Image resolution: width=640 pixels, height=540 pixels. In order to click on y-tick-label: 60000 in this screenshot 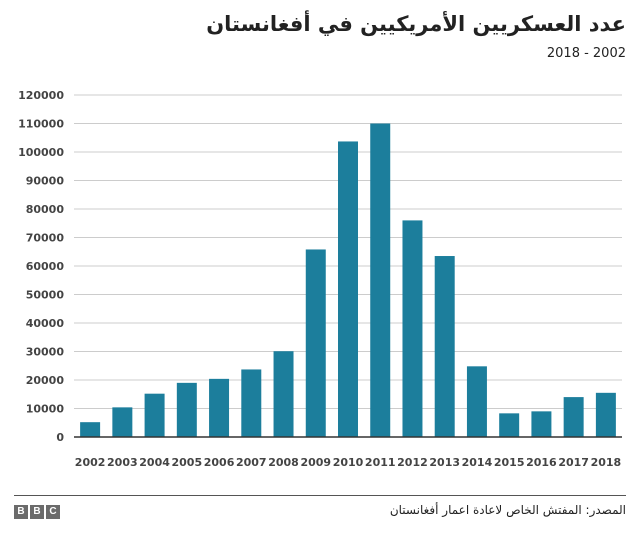, I will do `click(45, 266)`.